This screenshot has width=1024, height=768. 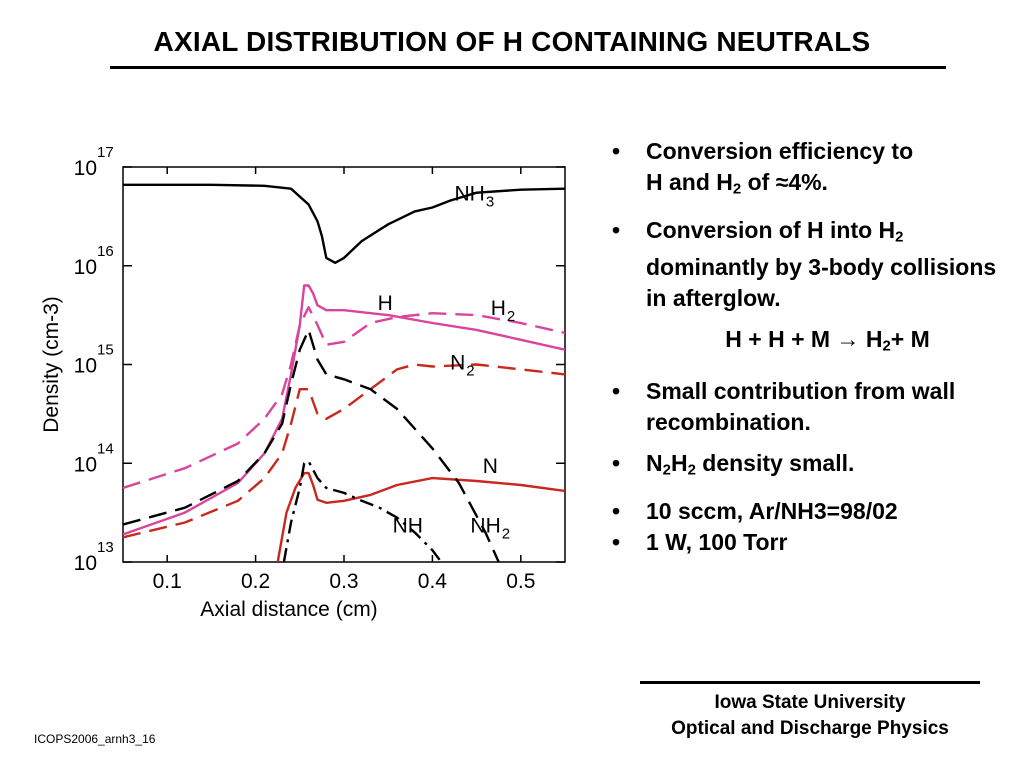 What do you see at coordinates (105, 350) in the screenshot?
I see `y-tick-exponent: 15` at bounding box center [105, 350].